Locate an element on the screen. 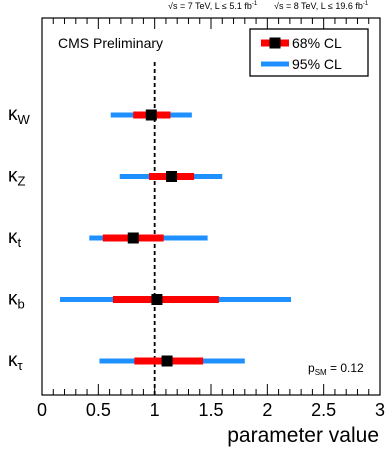 Image resolution: width=387 pixels, height=452 pixels. header-run1: √s = 7 TeV, L ≤ 5.1 fb-1 is located at coordinates (213, 6).